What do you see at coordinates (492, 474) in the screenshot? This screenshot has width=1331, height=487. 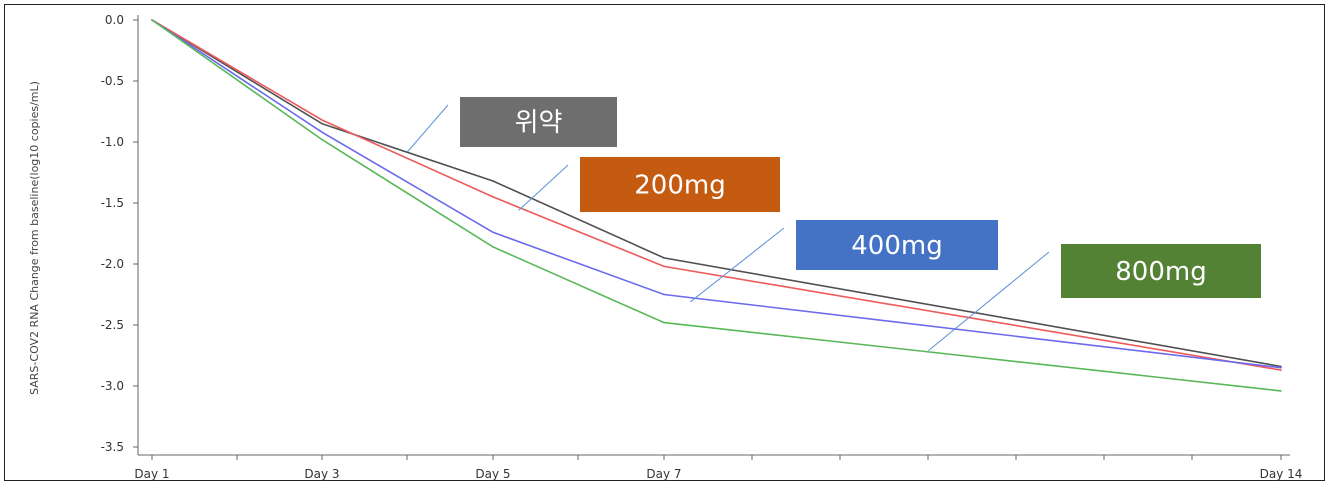 I see `x-tick-label: Day 5` at bounding box center [492, 474].